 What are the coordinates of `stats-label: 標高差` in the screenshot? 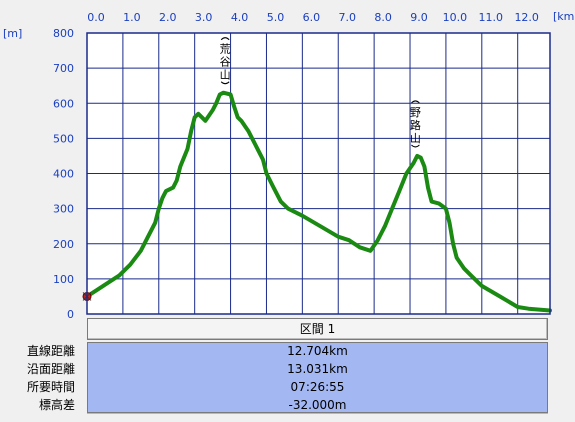 It's located at (56, 405).